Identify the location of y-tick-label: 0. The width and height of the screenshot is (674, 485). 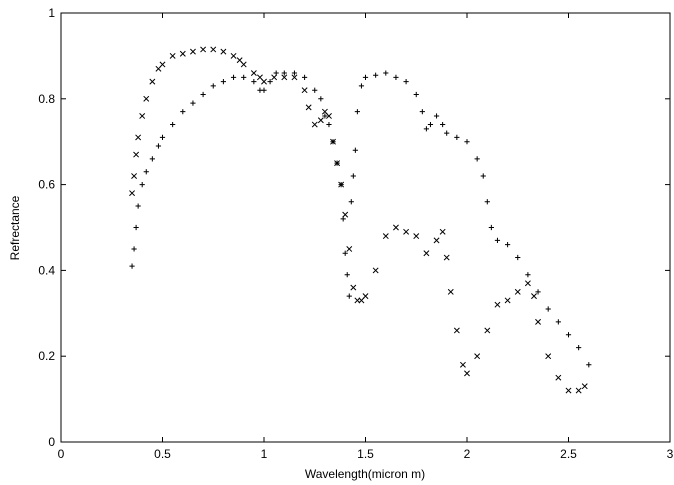
(51, 442).